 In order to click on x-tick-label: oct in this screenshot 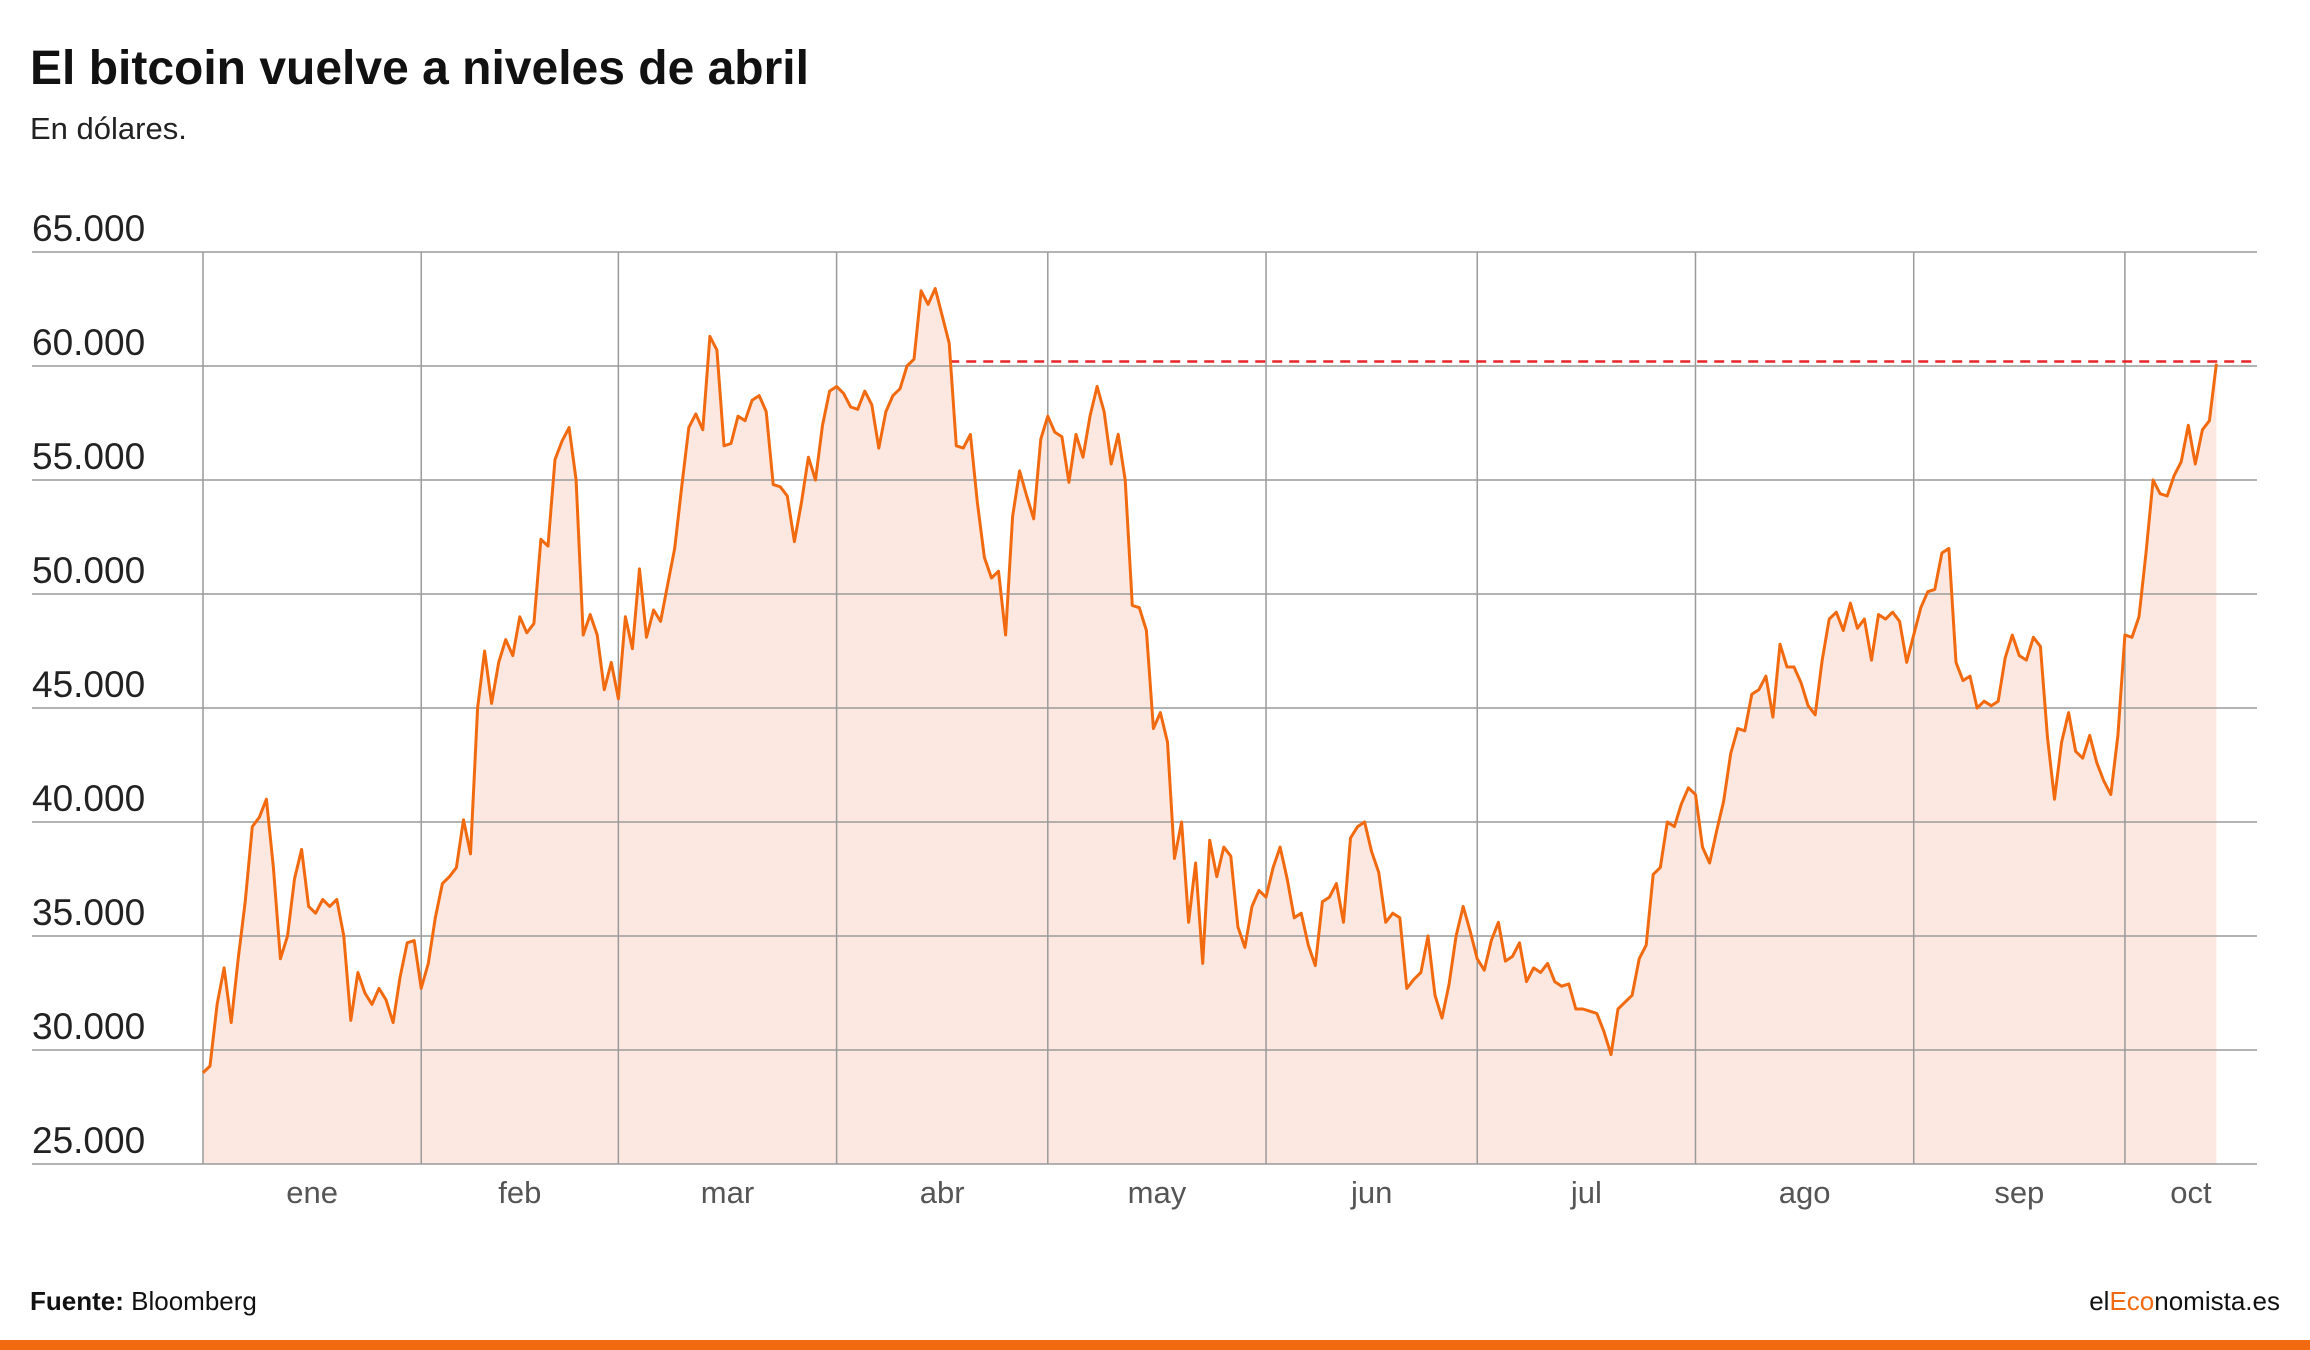, I will do `click(2191, 1192)`.